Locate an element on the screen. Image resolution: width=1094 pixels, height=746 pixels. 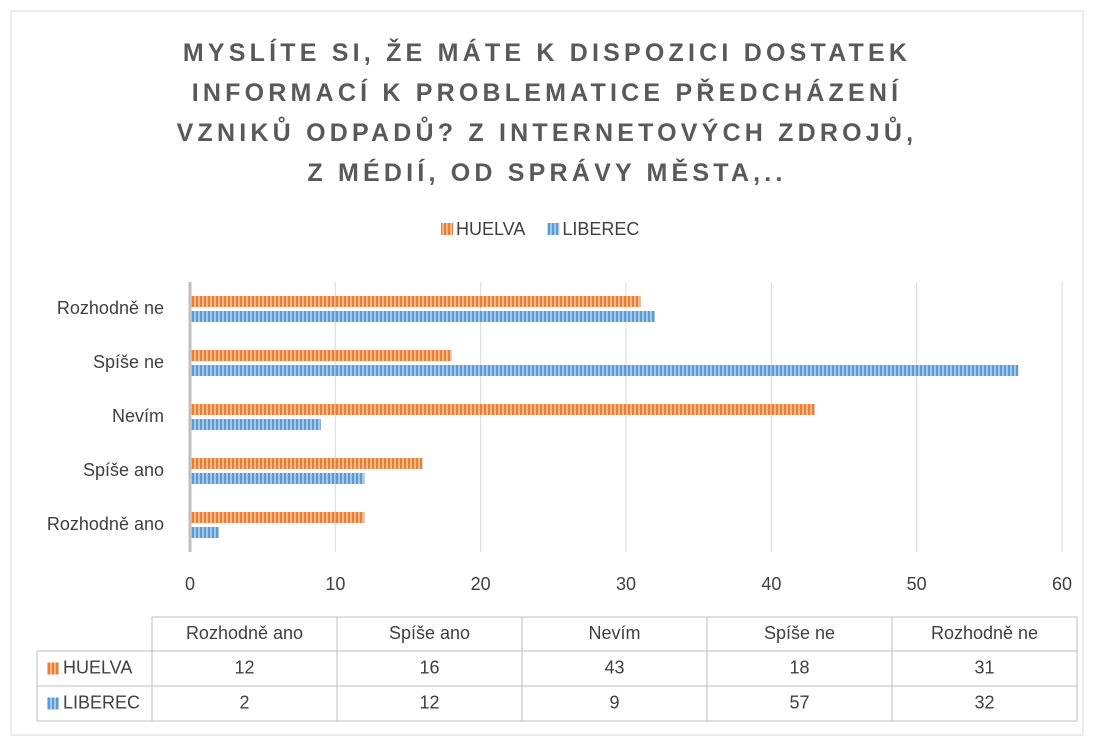
y-tick-label: Rozhodně ne is located at coordinates (110, 308).